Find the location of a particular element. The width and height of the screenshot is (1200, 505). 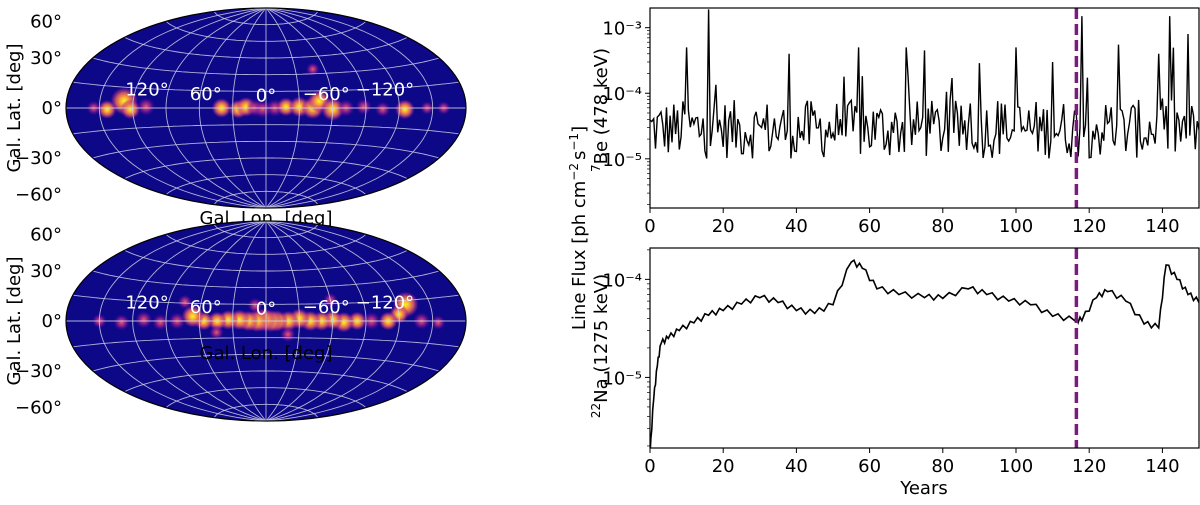

ylabel-close: ] is located at coordinates (579, 129).